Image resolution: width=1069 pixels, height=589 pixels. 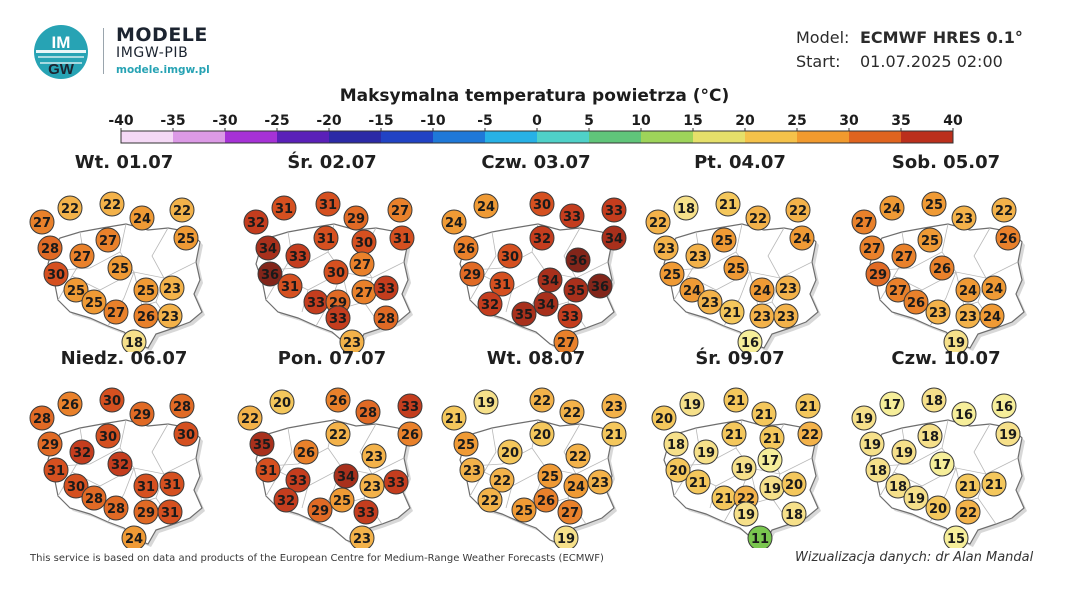 What do you see at coordinates (332, 162) in the screenshot?
I see `panel-date-title: Śr. 02.07` at bounding box center [332, 162].